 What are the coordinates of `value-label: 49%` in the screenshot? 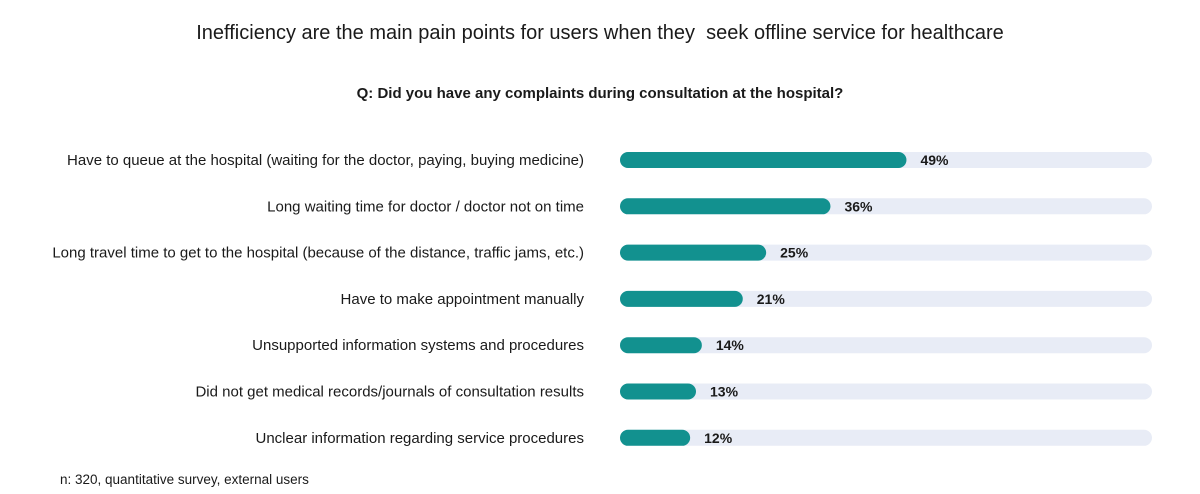 It's located at (934, 160).